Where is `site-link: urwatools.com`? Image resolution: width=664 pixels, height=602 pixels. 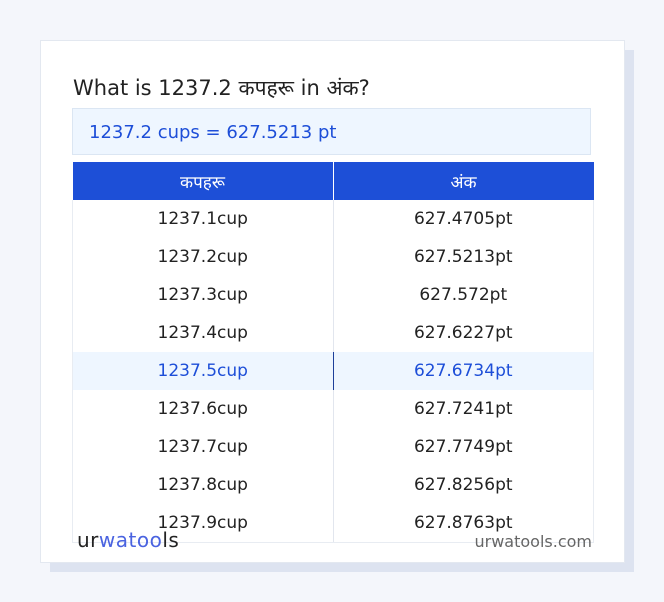 site-link: urwatools.com is located at coordinates (533, 541).